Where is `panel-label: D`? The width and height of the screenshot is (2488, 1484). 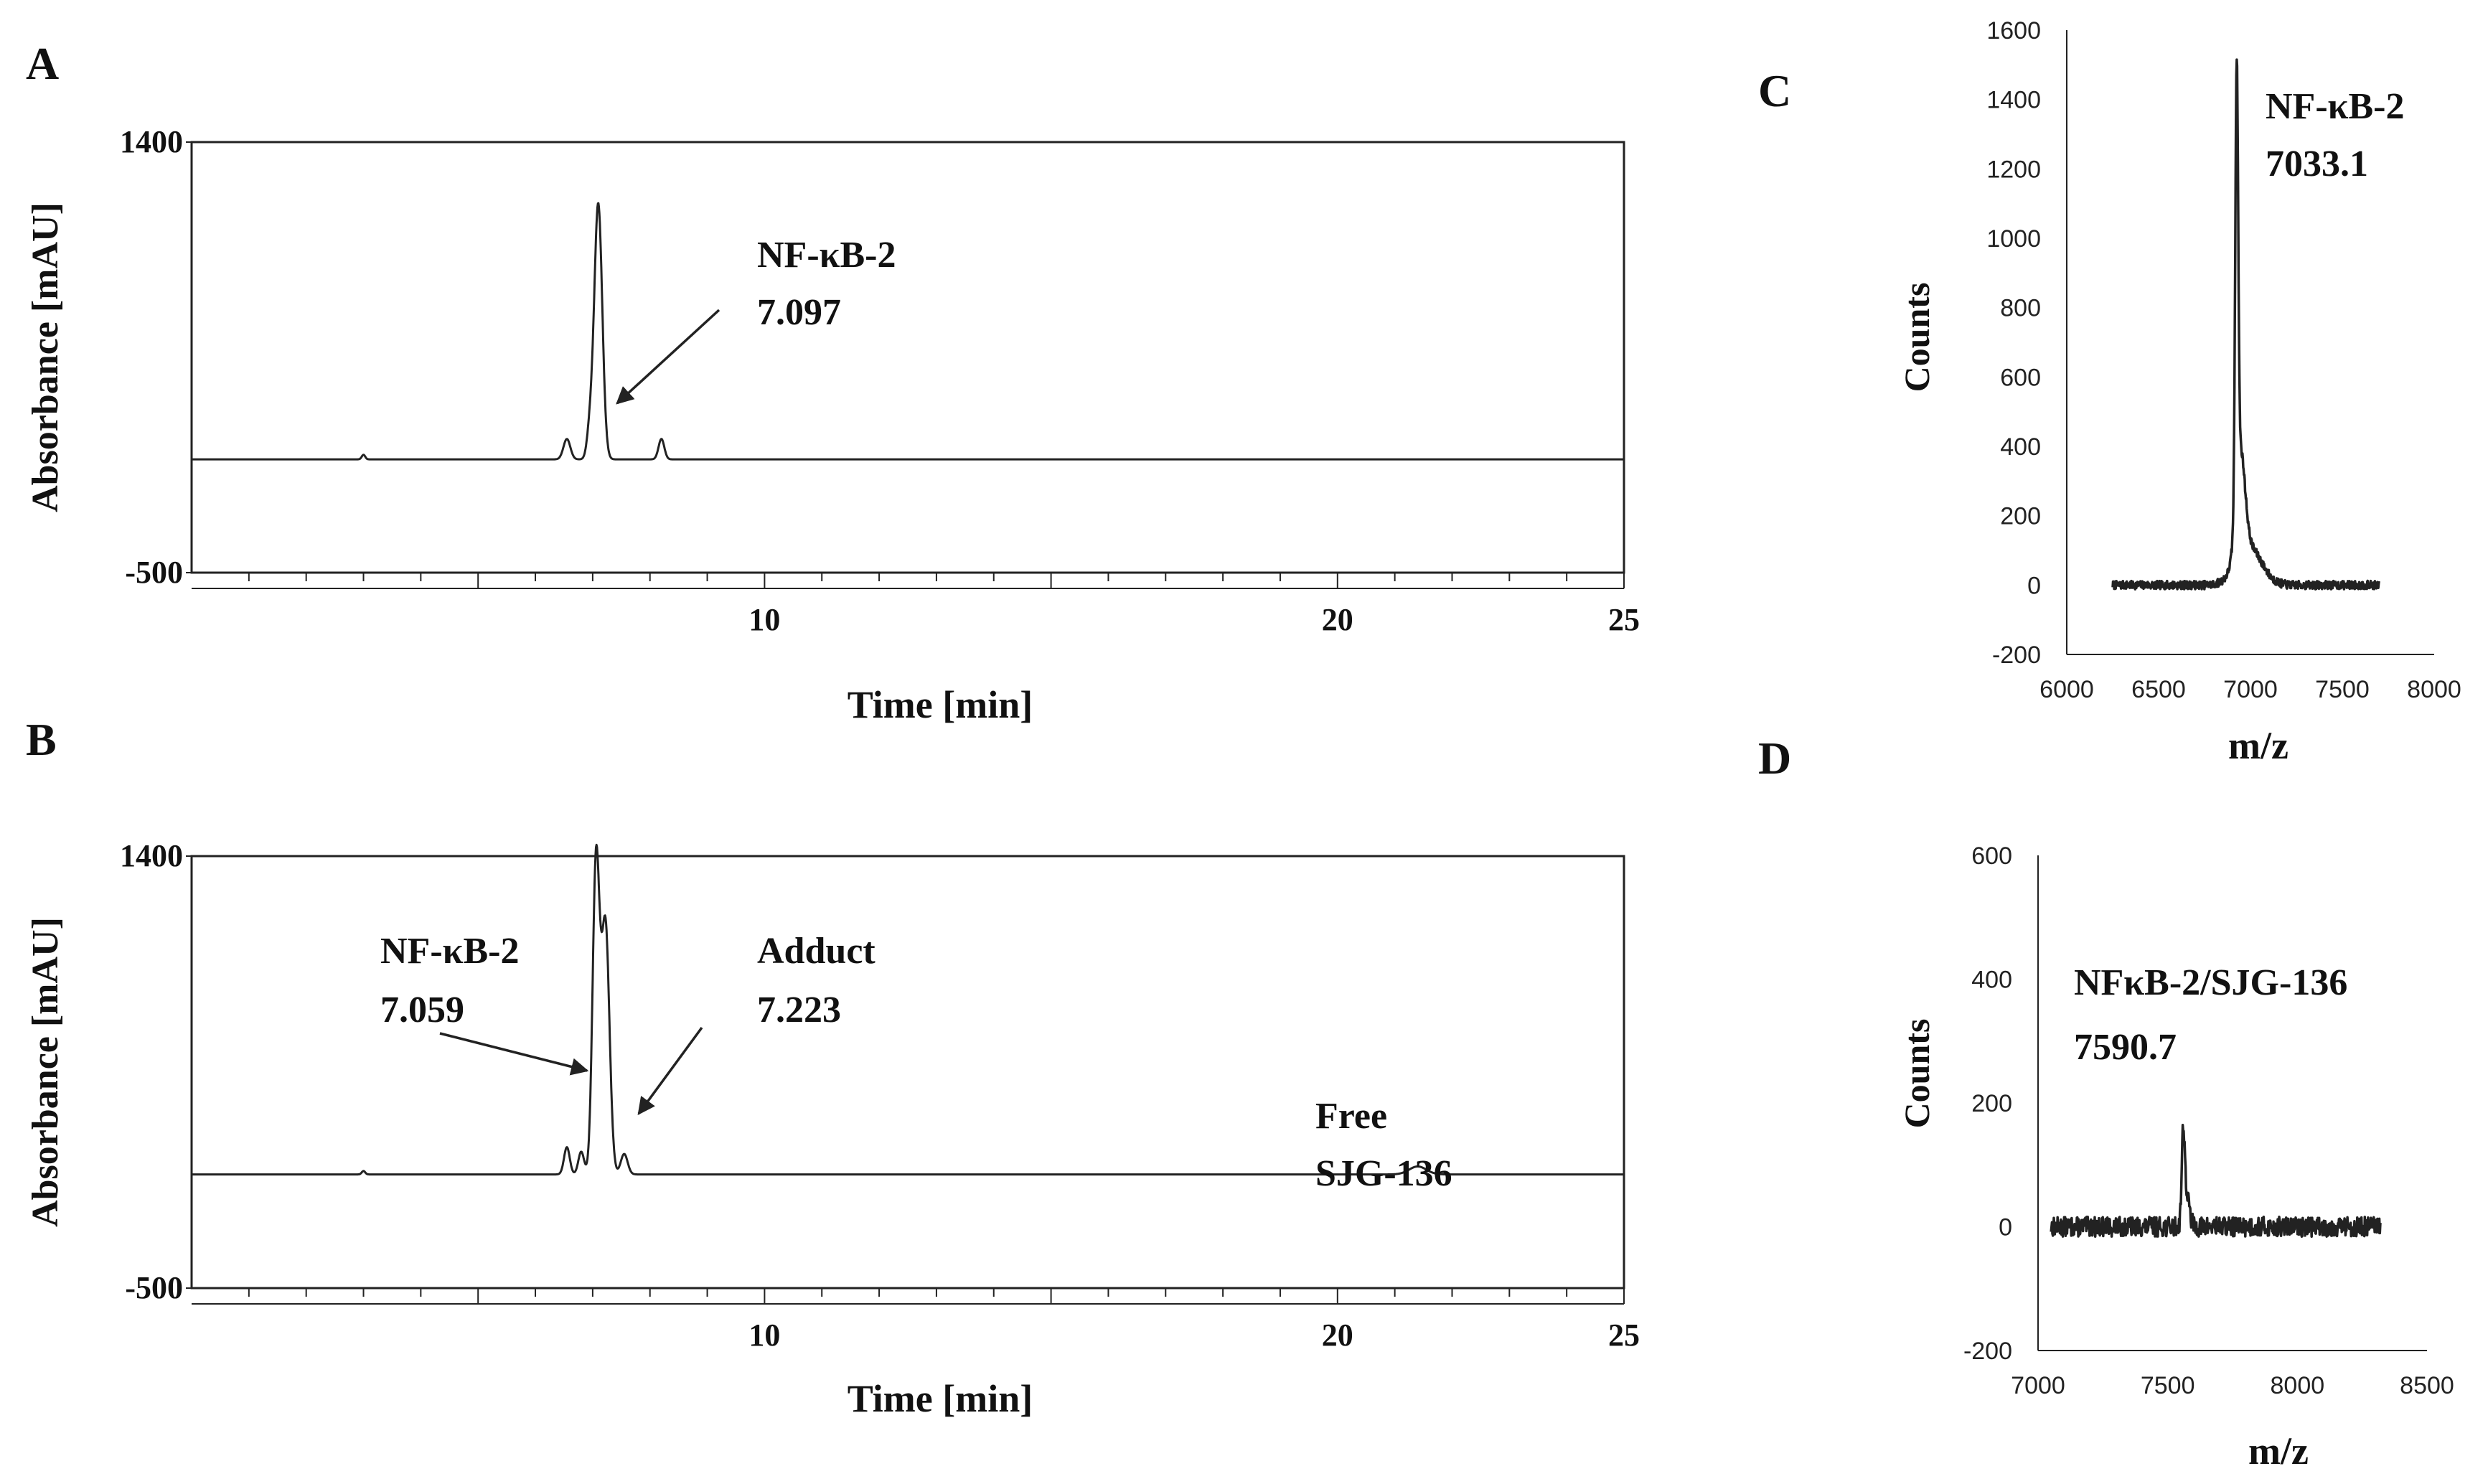 panel-label: D is located at coordinates (1774, 758).